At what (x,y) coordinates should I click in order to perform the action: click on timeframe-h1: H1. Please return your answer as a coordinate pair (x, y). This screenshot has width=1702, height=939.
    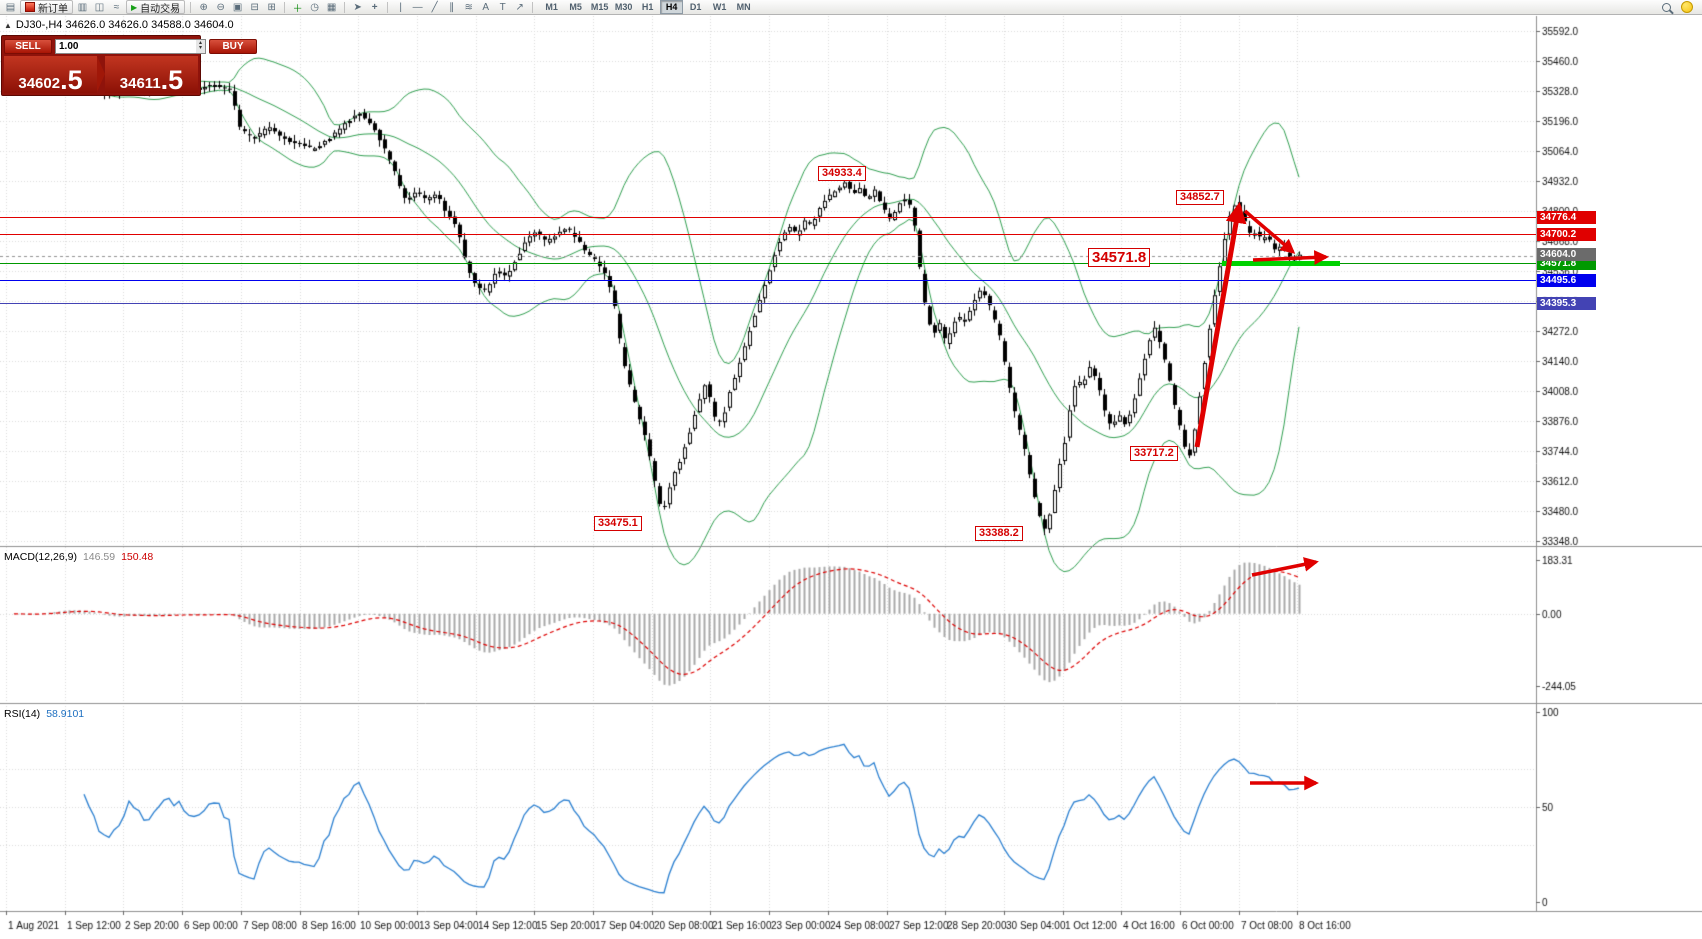
    Looking at the image, I should click on (647, 7).